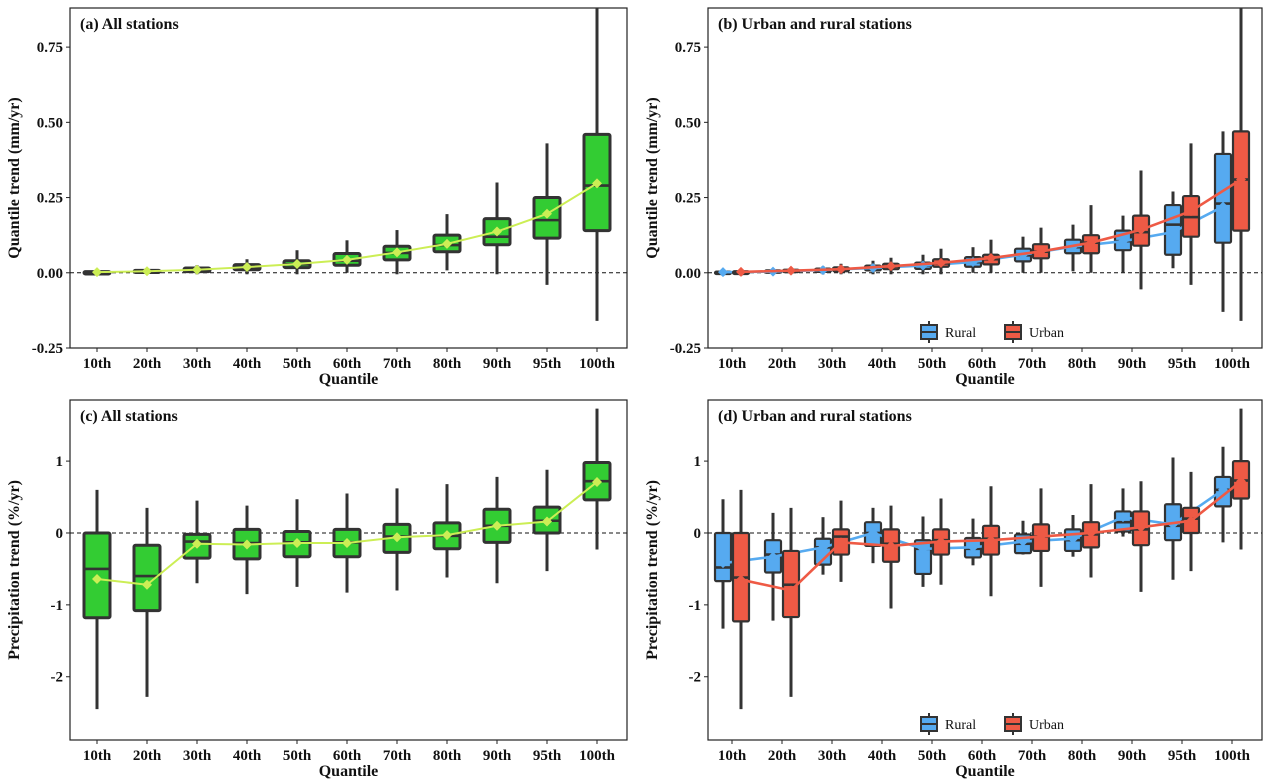  What do you see at coordinates (129, 416) in the screenshot?
I see `panel-title: (c) All stations` at bounding box center [129, 416].